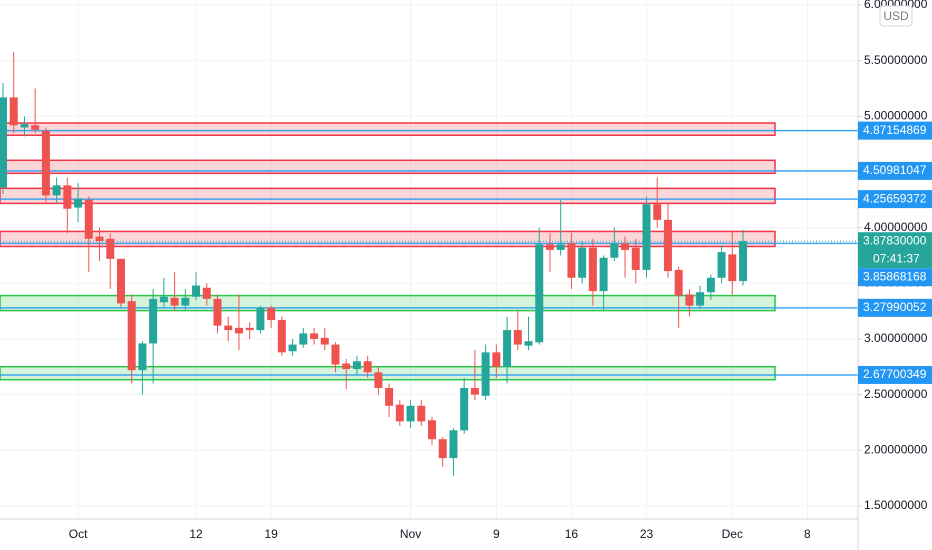 This screenshot has height=550, width=932. I want to click on x-tick-label: 16, so click(572, 534).